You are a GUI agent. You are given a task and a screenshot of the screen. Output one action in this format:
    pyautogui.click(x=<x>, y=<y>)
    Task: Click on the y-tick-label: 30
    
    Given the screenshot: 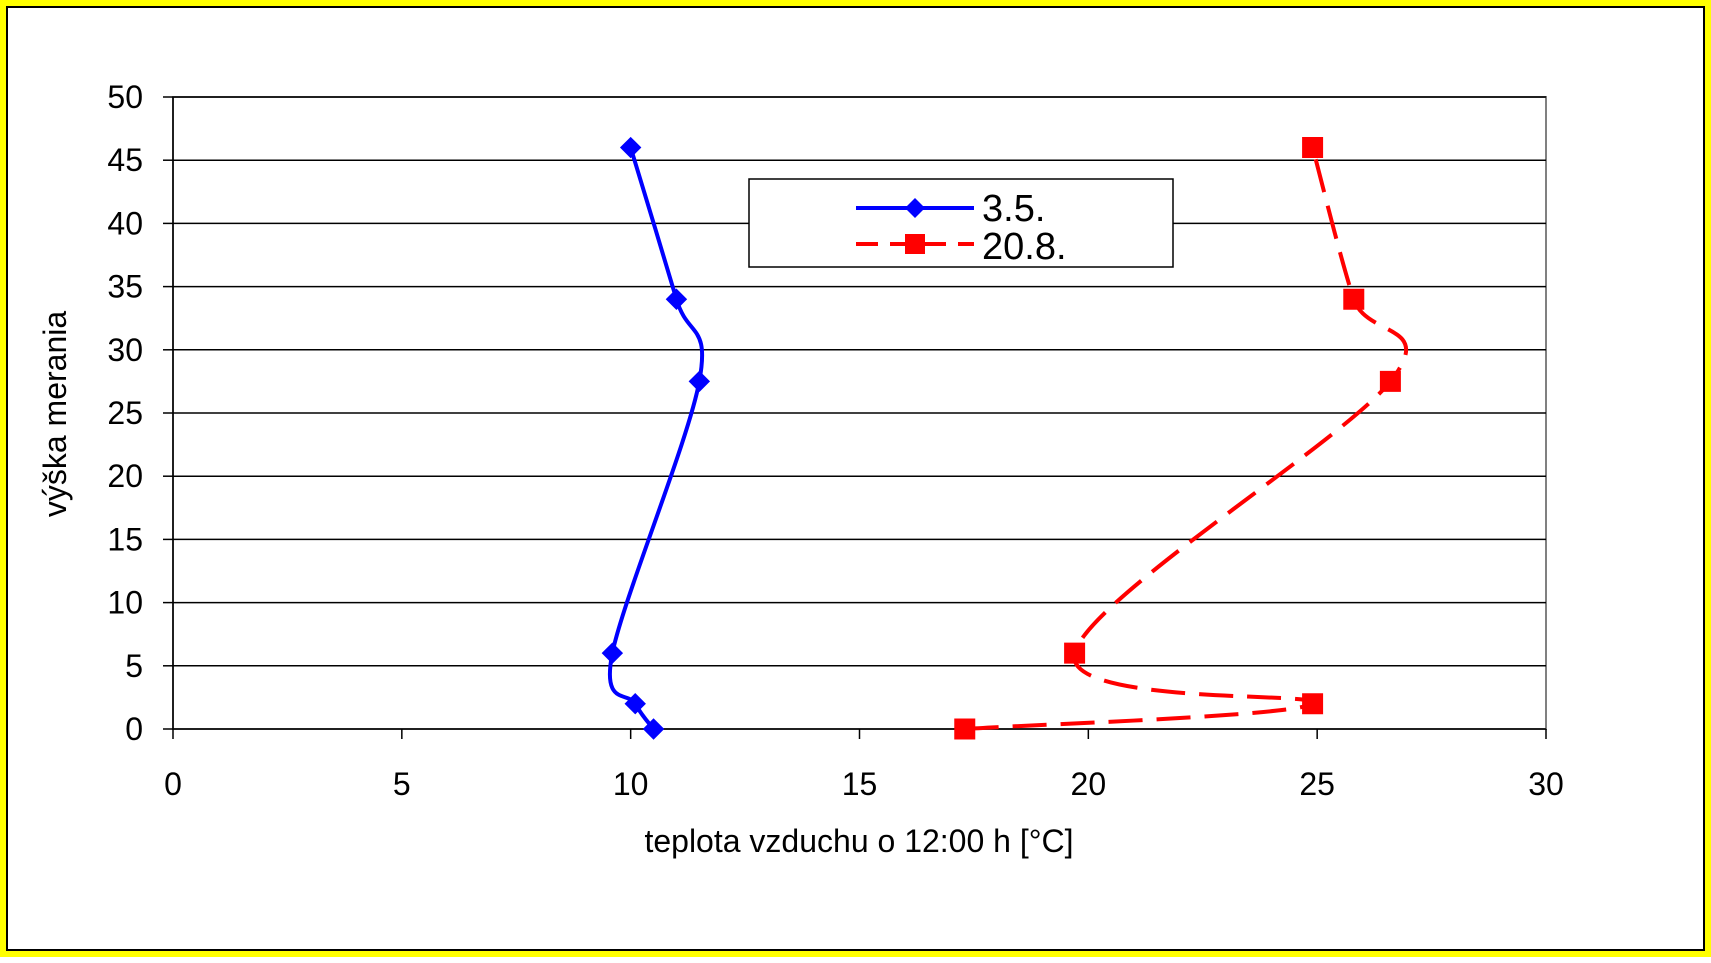 What is the action you would take?
    pyautogui.click(x=125, y=350)
    